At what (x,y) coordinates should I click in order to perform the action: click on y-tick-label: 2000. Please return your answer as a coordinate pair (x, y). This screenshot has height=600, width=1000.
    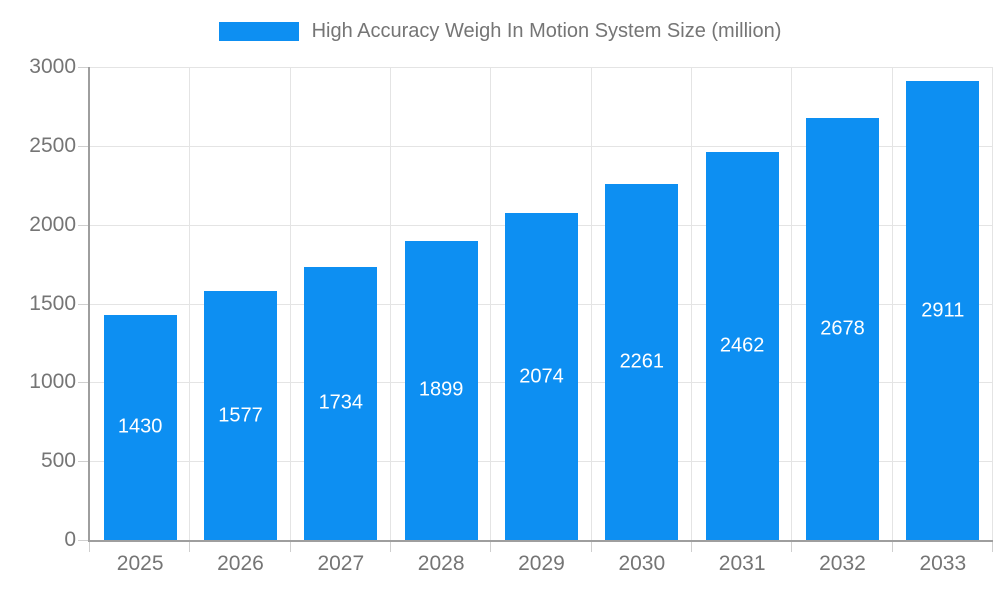
    Looking at the image, I should click on (52, 224).